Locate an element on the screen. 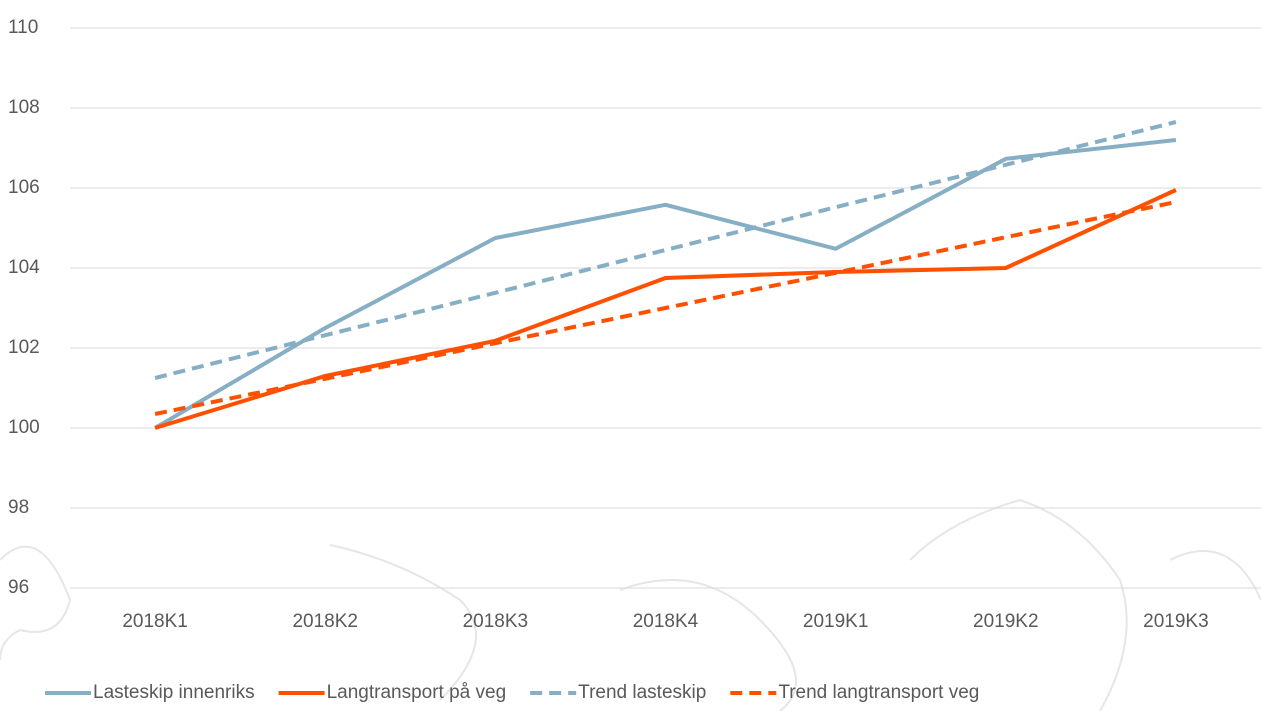  x-tick-label: 2019K3 is located at coordinates (1176, 621).